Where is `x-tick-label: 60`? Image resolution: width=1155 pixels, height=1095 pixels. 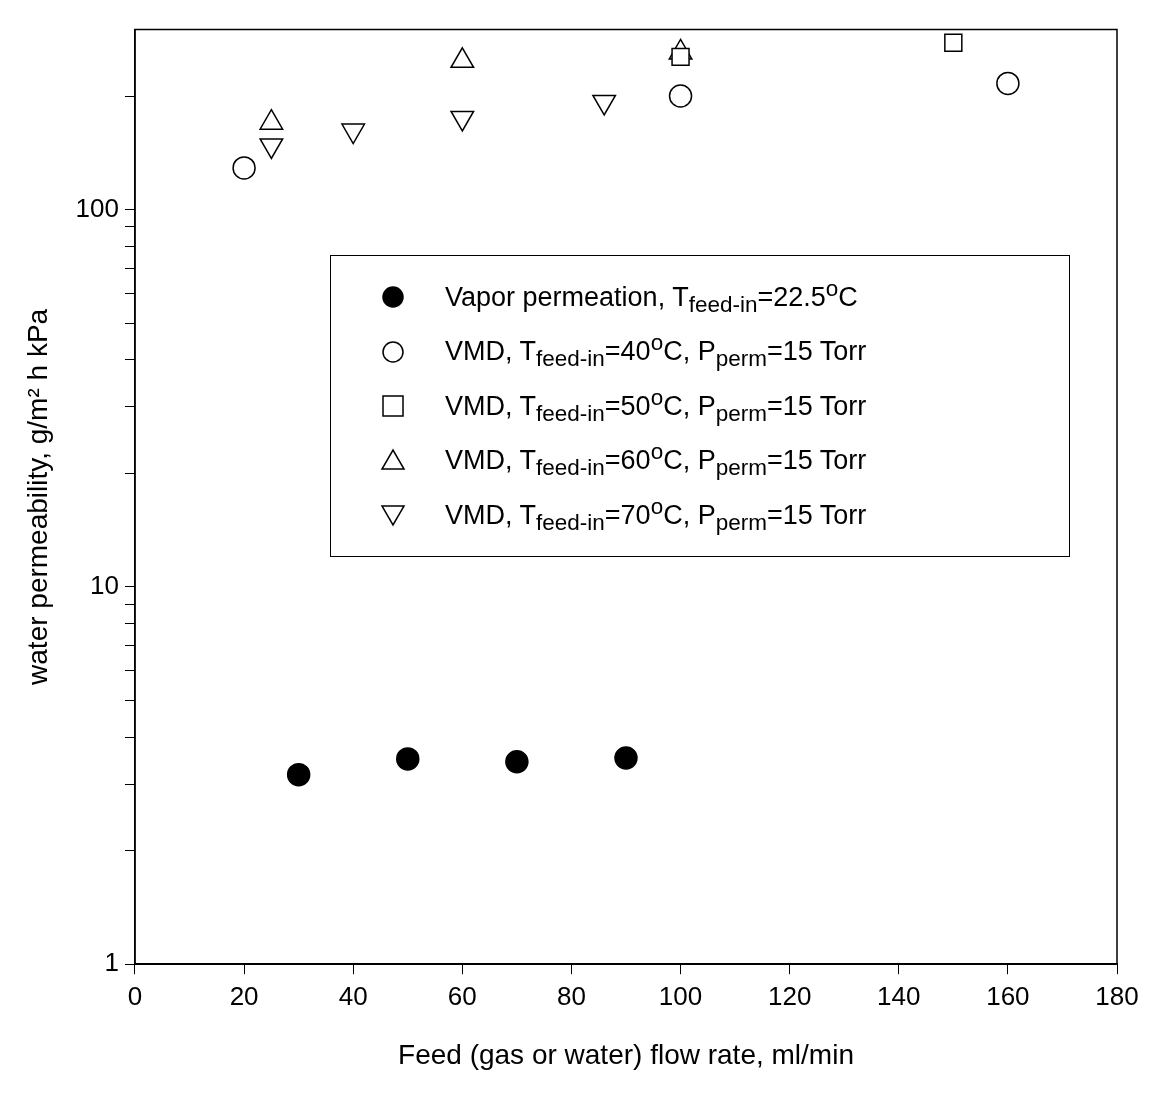
x-tick-label: 60 is located at coordinates (462, 995).